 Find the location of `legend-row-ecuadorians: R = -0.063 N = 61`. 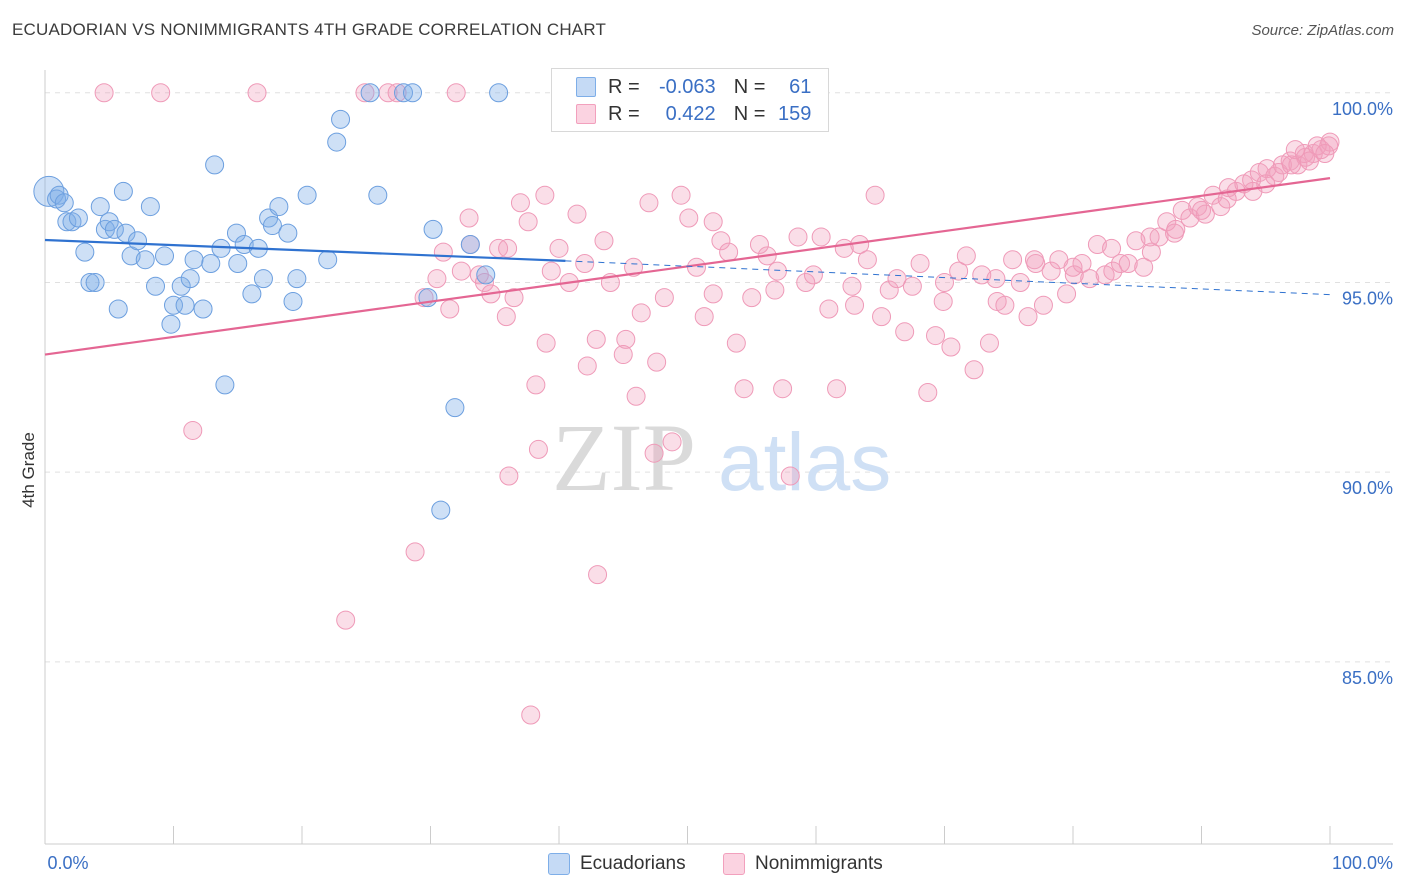

legend-row-ecuadorians: R = -0.063 N = 61 is located at coordinates (693, 87).